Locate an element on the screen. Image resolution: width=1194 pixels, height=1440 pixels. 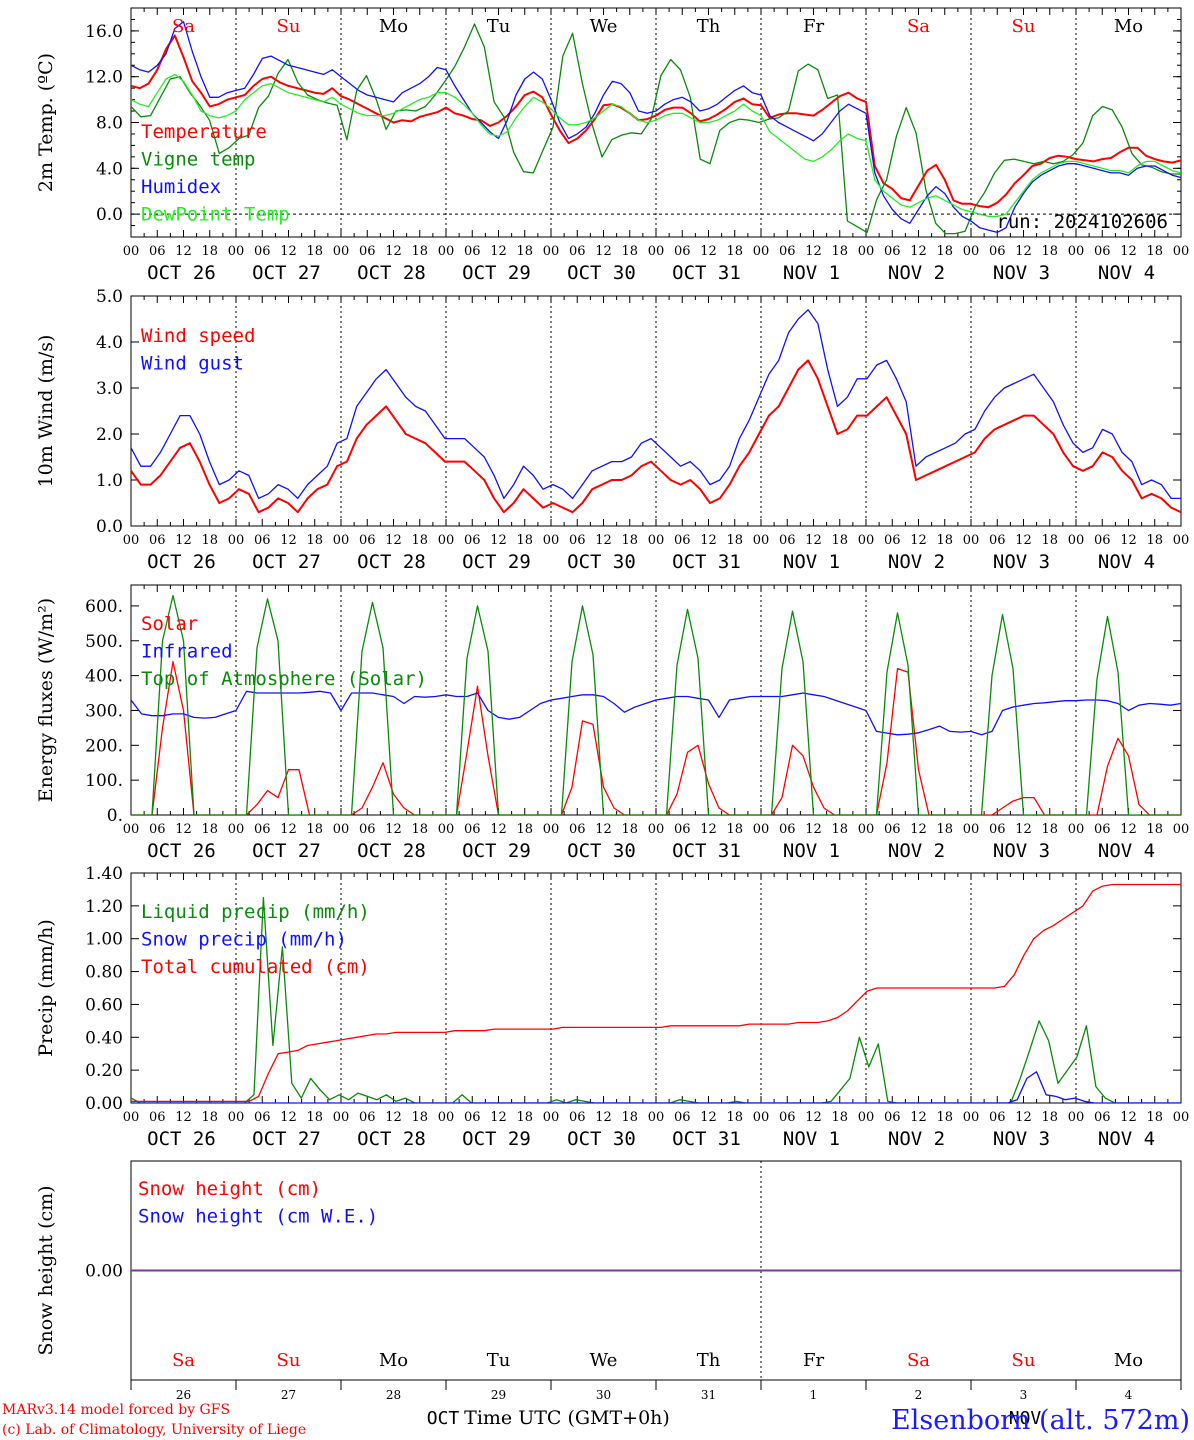
bottom-day-number: 30 is located at coordinates (603, 1395).